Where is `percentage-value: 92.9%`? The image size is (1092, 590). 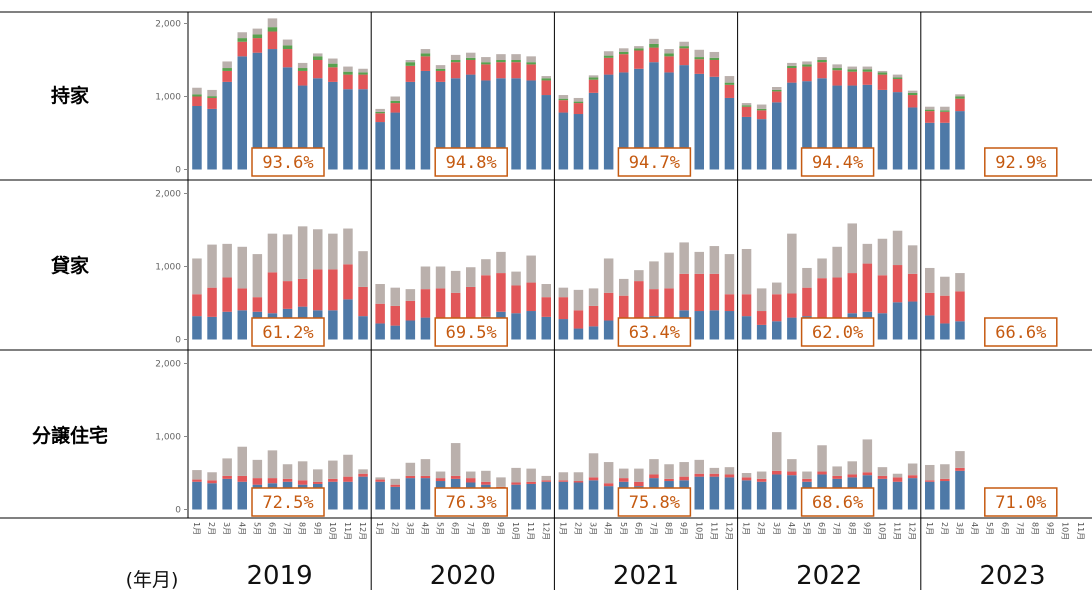 percentage-value: 92.9% is located at coordinates (1020, 163).